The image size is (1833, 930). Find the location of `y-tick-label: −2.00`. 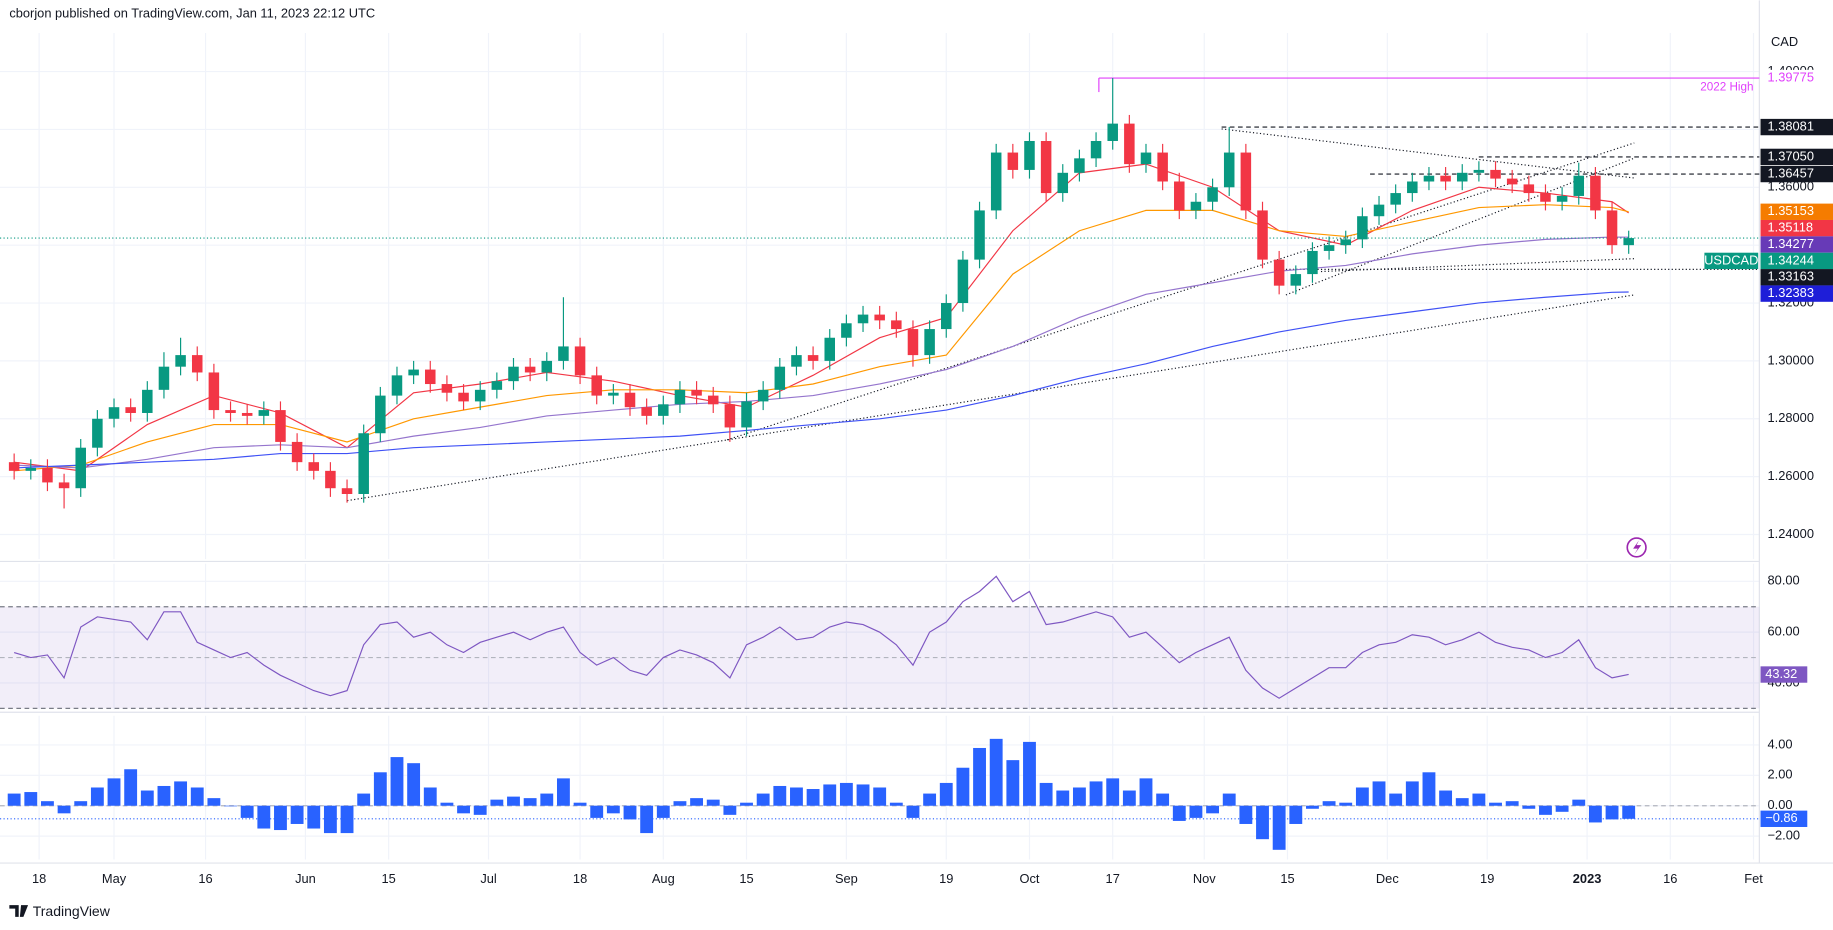

y-tick-label: −2.00 is located at coordinates (1784, 835).